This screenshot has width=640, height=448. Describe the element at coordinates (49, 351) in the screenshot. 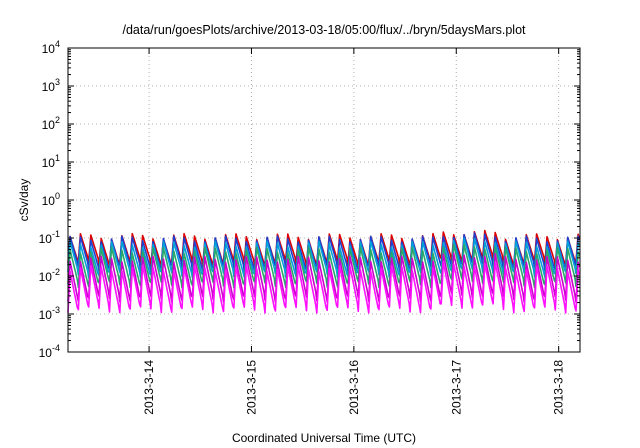

I see `y-tick-label: 10⁻⁴` at that location.